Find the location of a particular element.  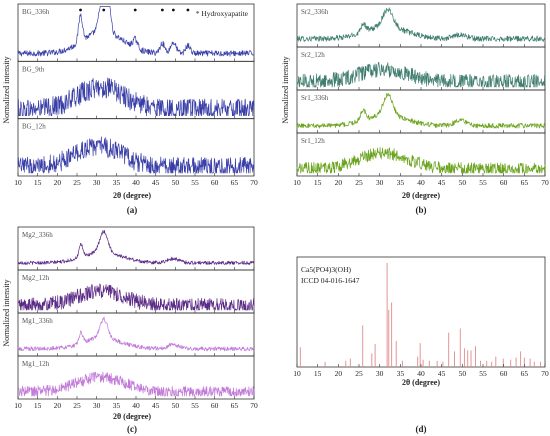

series-line-Mg1_12h is located at coordinates (136, 384).